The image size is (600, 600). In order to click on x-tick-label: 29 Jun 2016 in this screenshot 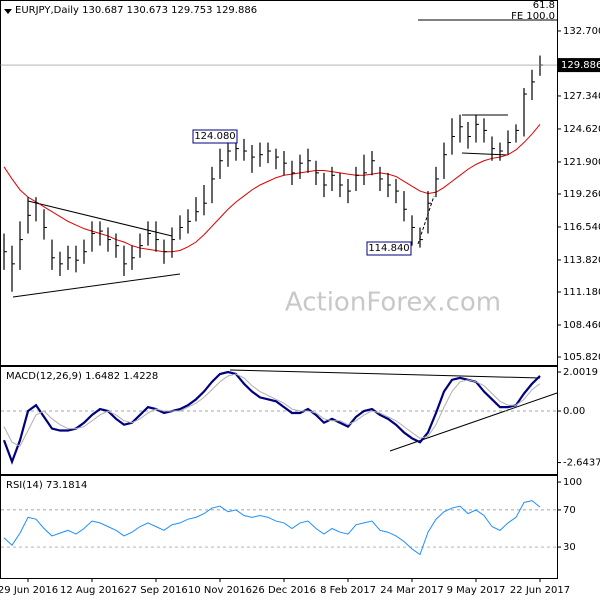, I will do `click(29, 590)`.